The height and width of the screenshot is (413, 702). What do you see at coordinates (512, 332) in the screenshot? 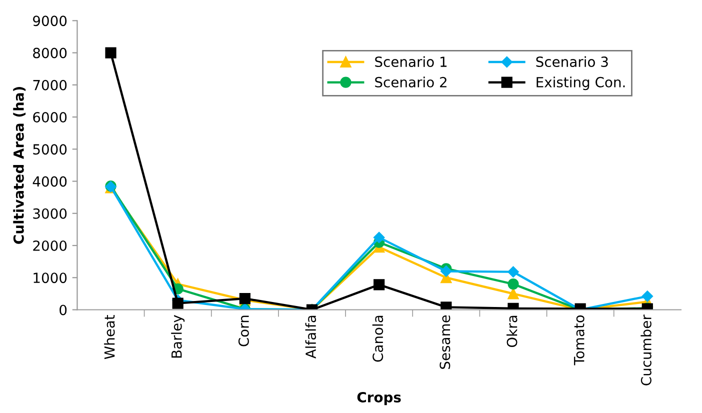
I see `x-tick-label: Okra` at bounding box center [512, 332].